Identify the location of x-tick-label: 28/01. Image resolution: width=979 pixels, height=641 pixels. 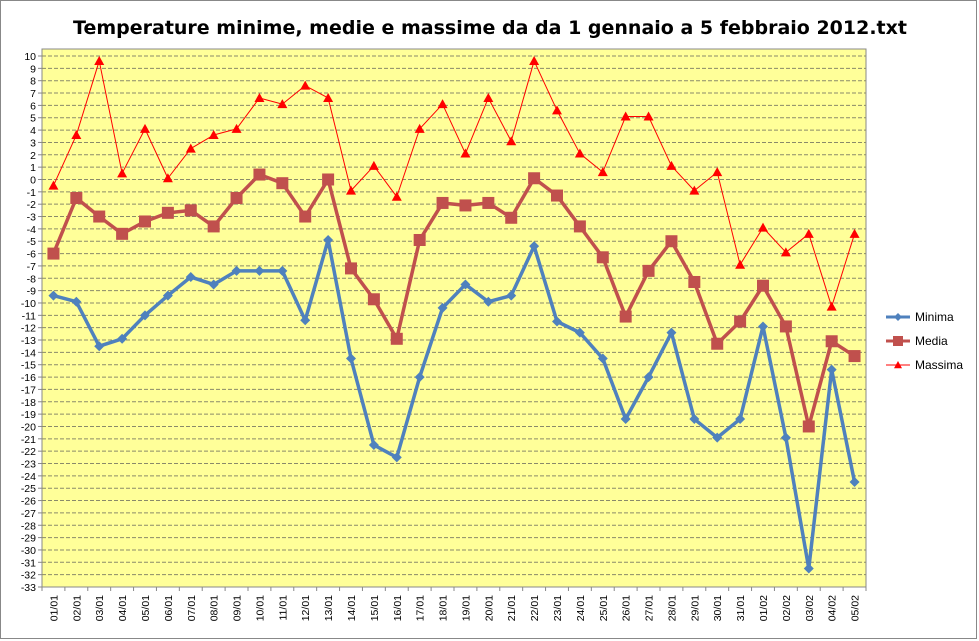
(672, 608).